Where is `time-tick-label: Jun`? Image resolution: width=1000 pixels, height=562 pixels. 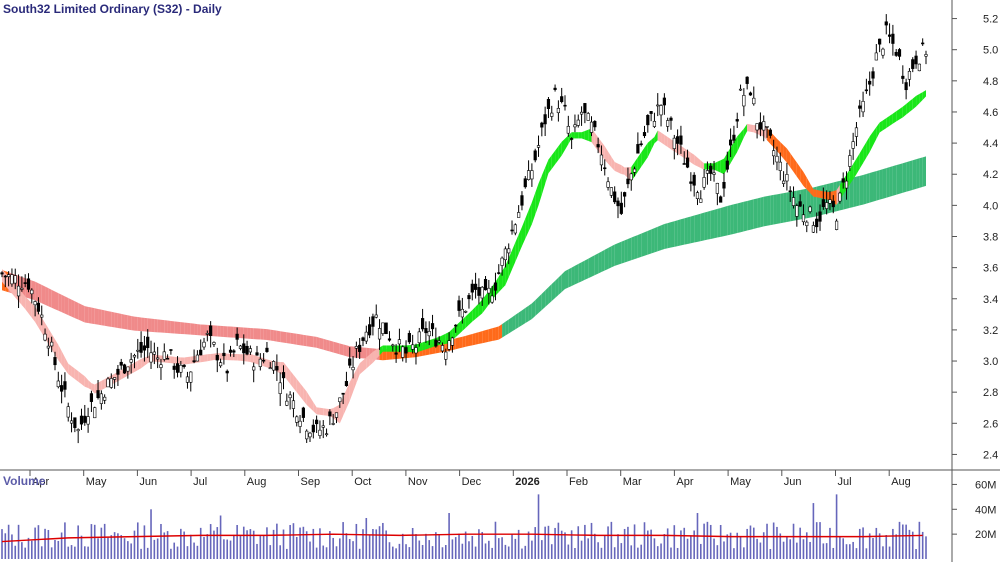 time-tick-label: Jun is located at coordinates (793, 482).